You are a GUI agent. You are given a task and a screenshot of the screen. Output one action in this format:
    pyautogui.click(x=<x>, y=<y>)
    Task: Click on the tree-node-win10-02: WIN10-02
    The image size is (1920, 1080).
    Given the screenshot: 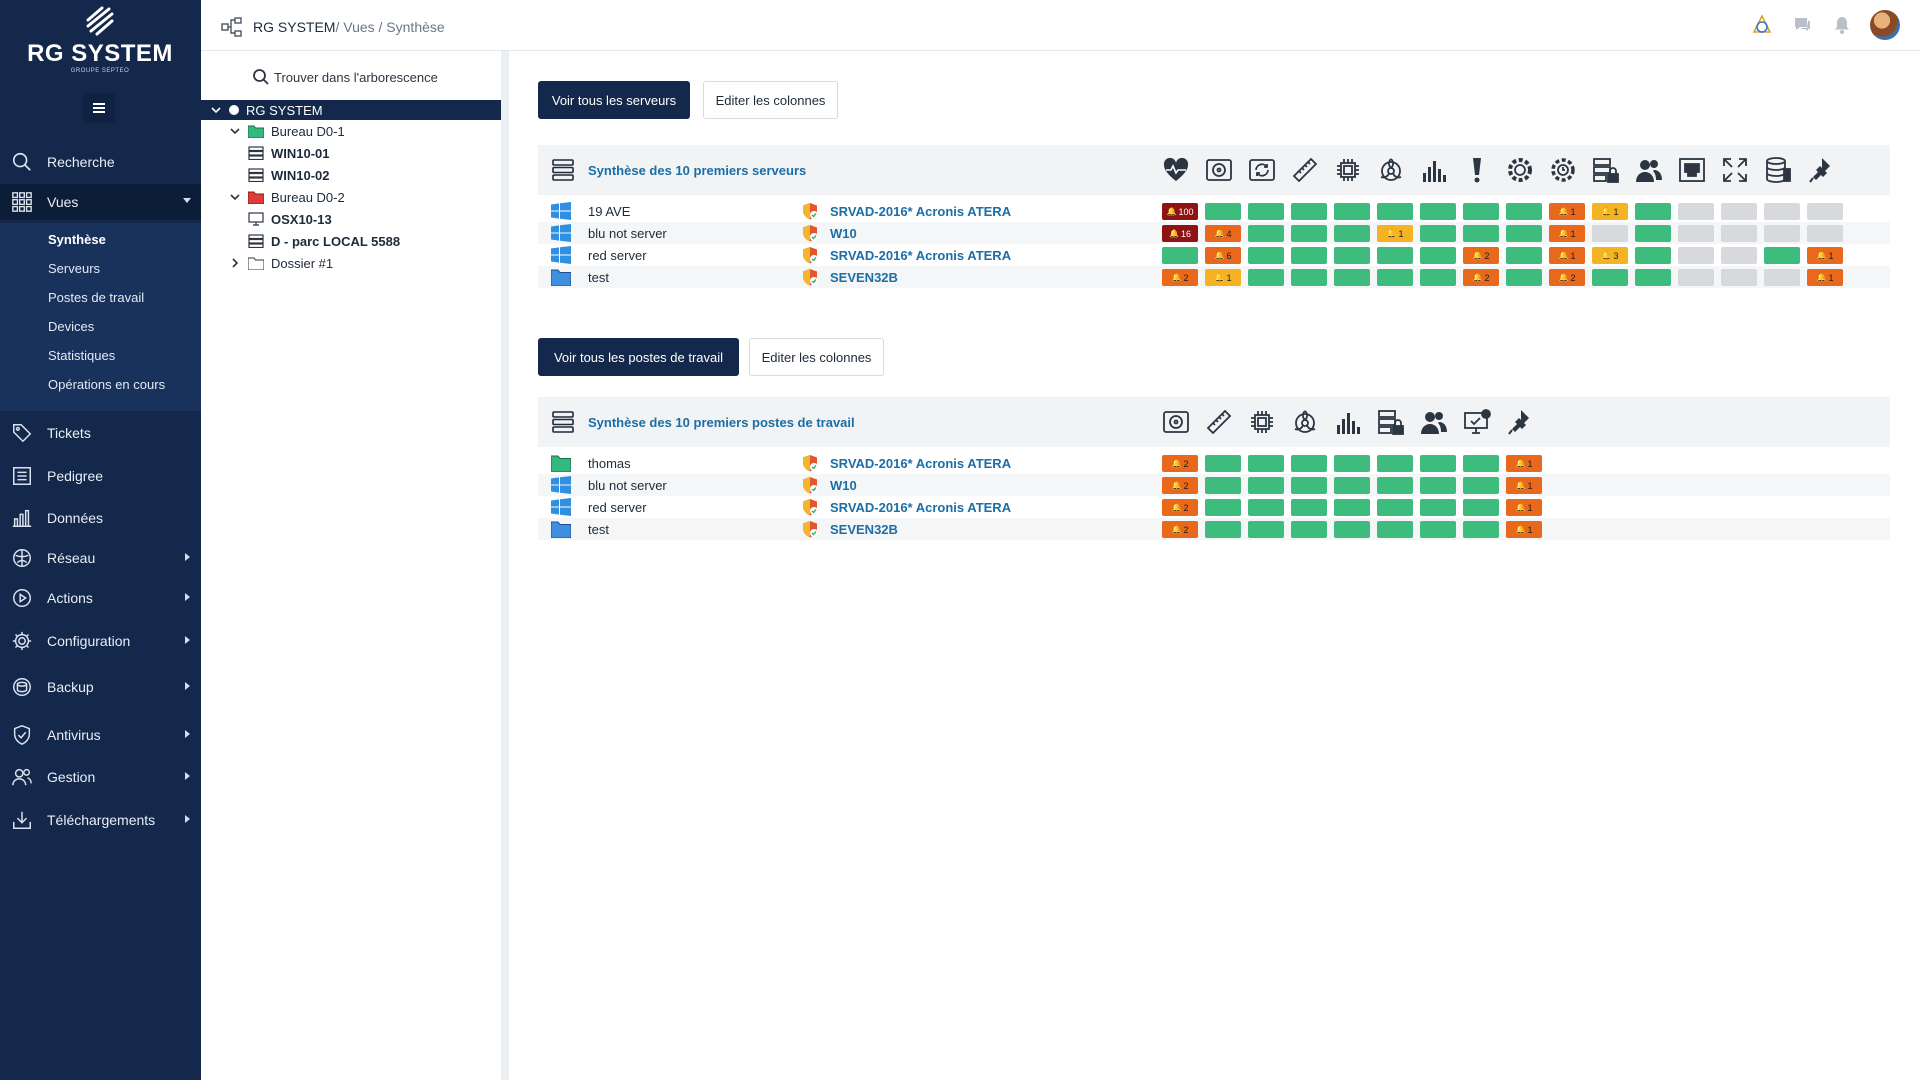 What is the action you would take?
    pyautogui.click(x=351, y=175)
    